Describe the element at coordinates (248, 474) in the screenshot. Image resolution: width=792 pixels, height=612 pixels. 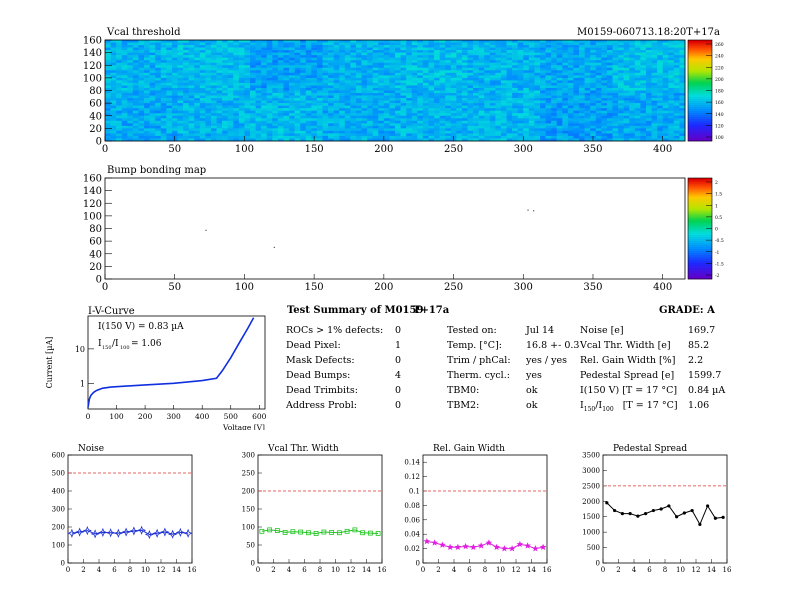
I see `vcal-width-y-tick-label: 250` at that location.